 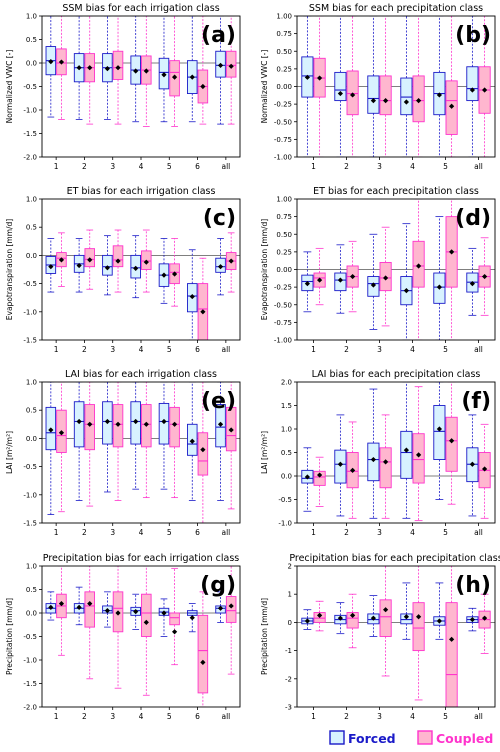 I want to click on forced-box, so click(x=406, y=454).